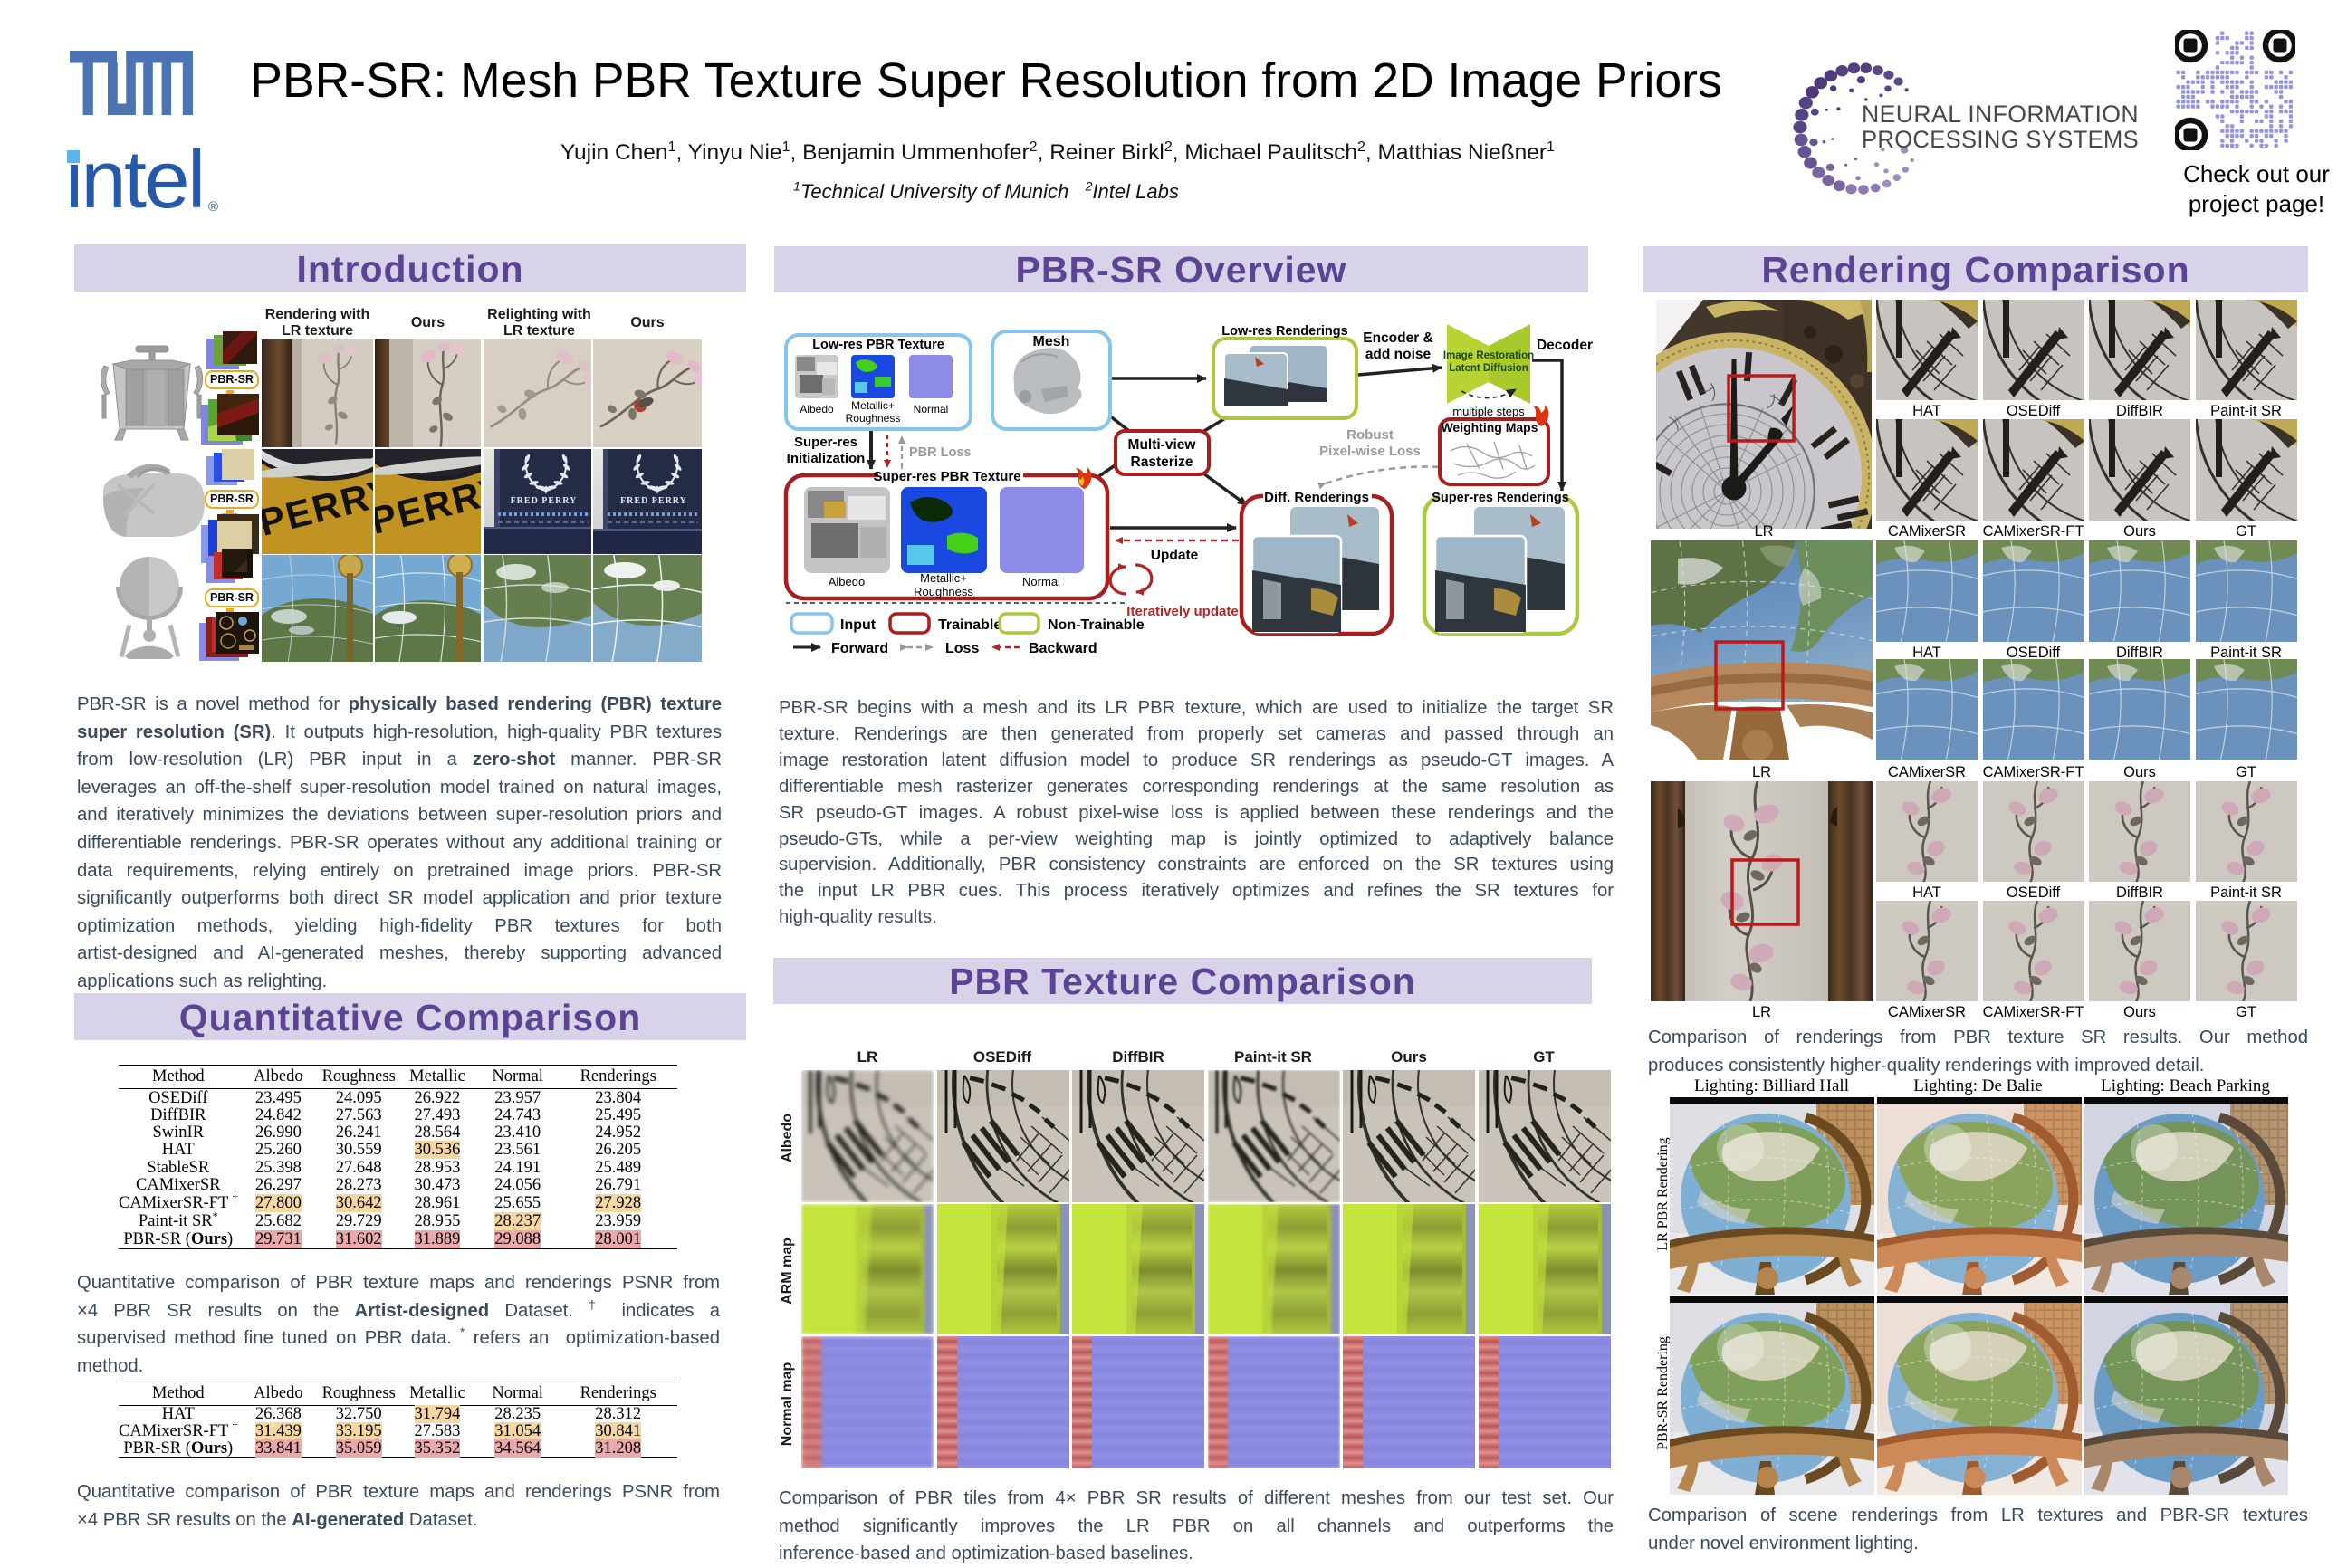 This screenshot has width=2347, height=1568. Describe the element at coordinates (962, 648) in the screenshot. I see `svg-text: Loss` at that location.